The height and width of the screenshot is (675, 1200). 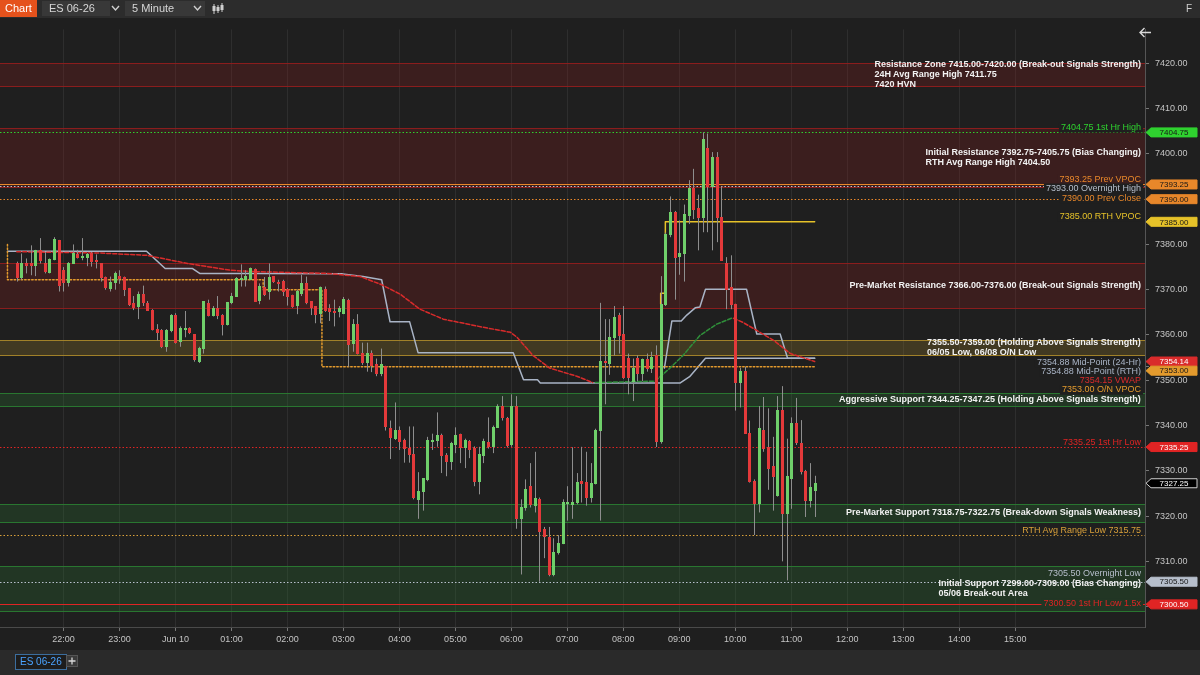 What do you see at coordinates (1171, 515) in the screenshot?
I see `y-tick-label: 7320.00` at bounding box center [1171, 515].